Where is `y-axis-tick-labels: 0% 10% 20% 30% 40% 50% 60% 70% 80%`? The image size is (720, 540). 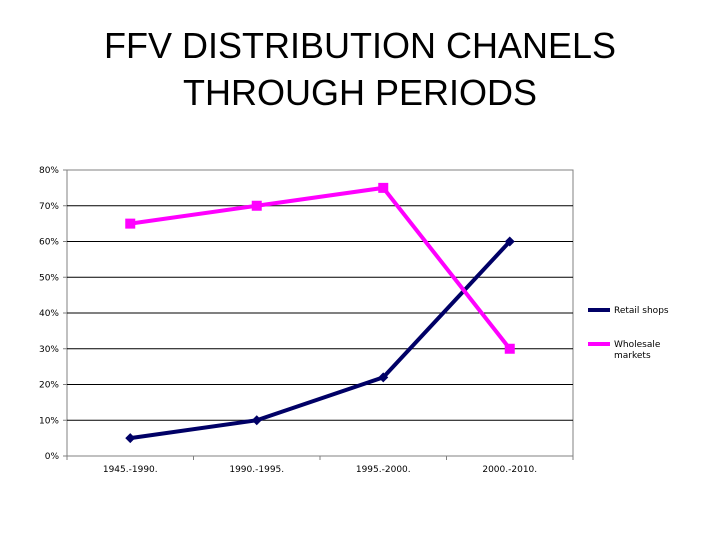 y-axis-tick-labels: 0% 10% 20% 30% 40% 50% 60% 70% 80% is located at coordinates (49, 314).